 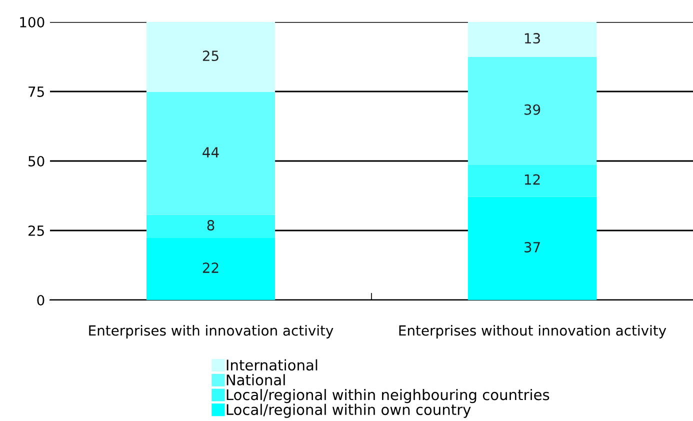 What do you see at coordinates (36, 230) in the screenshot?
I see `y-tick-label: 25` at bounding box center [36, 230].